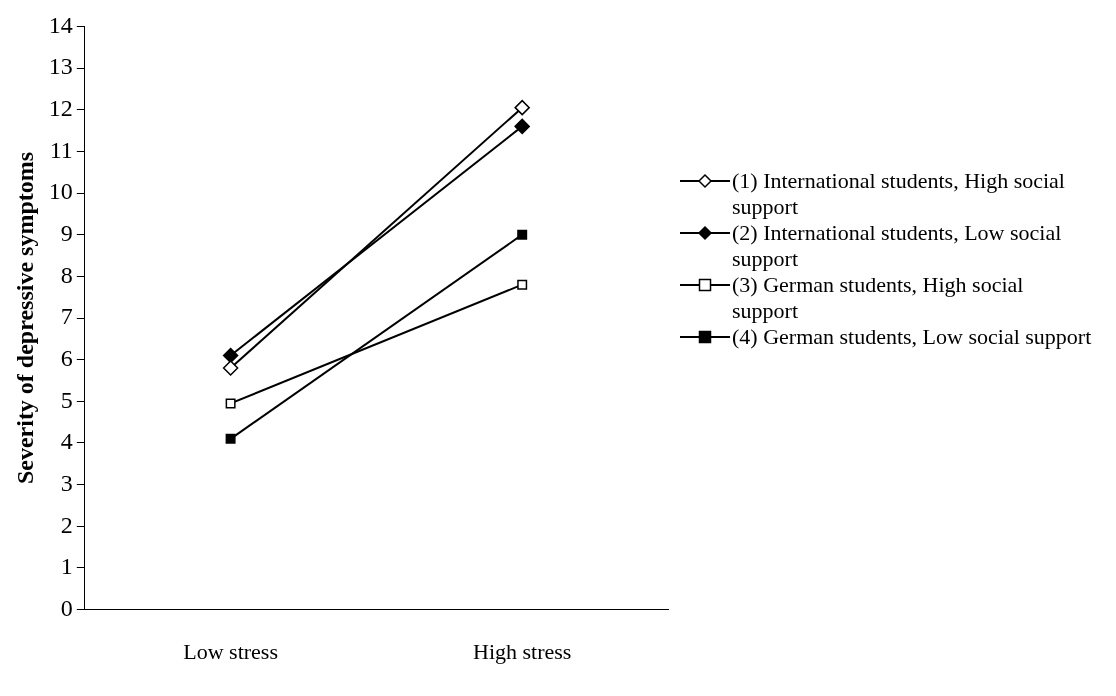 The image size is (1116, 696). What do you see at coordinates (66, 399) in the screenshot?
I see `y-tick-label: 5` at bounding box center [66, 399].